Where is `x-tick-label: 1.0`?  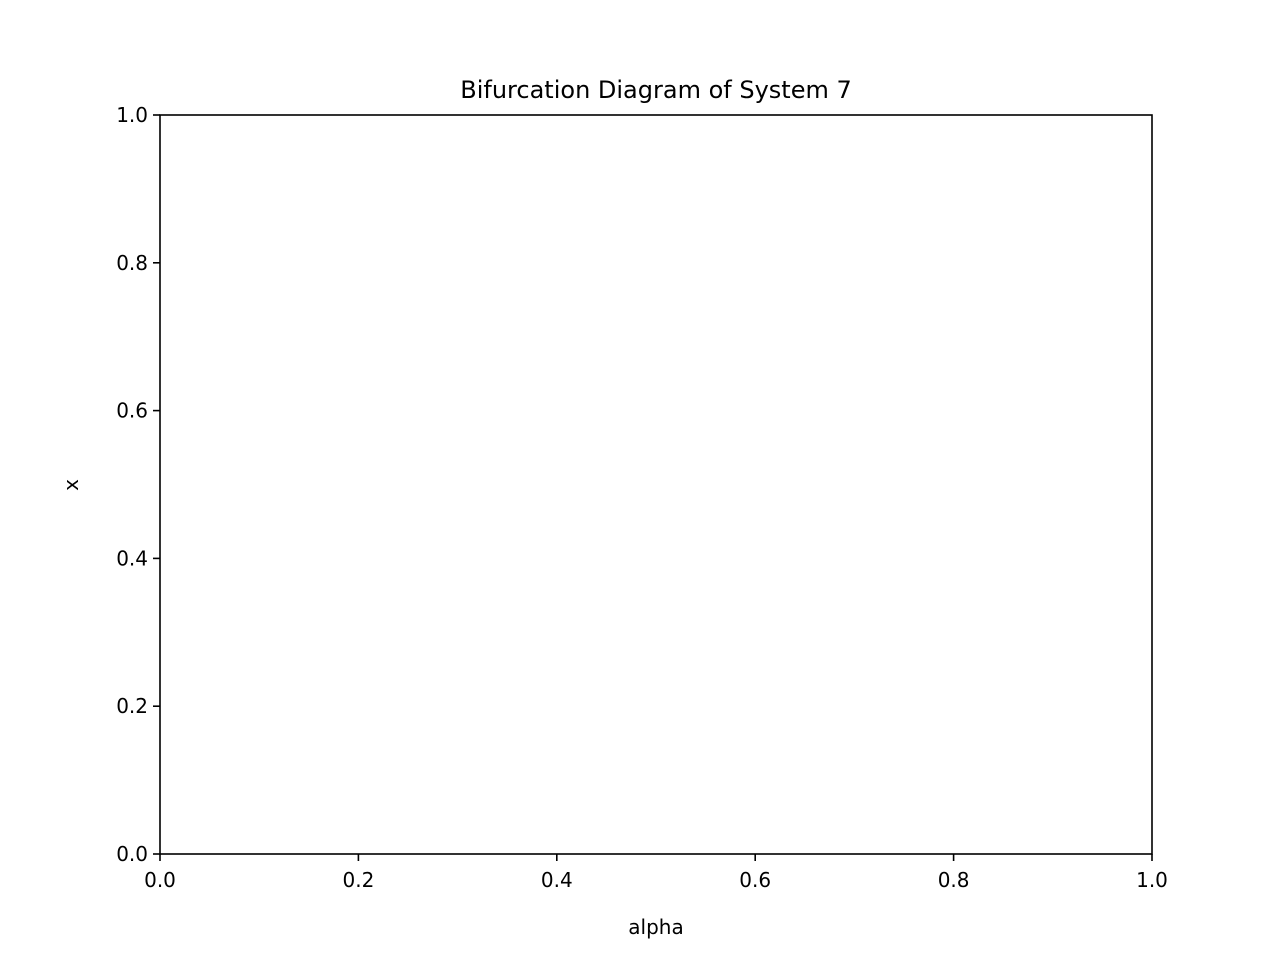
x-tick-label: 1.0 is located at coordinates (1152, 880).